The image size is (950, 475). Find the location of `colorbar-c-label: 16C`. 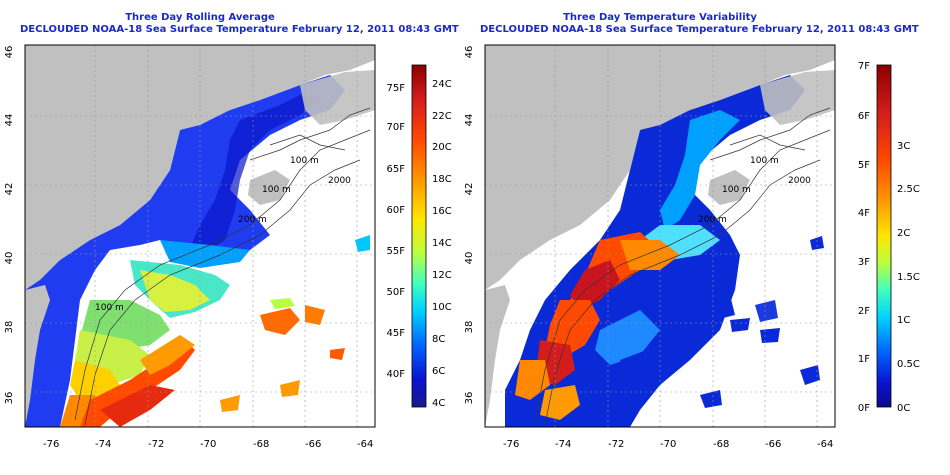

colorbar-c-label: 16C is located at coordinates (442, 211).